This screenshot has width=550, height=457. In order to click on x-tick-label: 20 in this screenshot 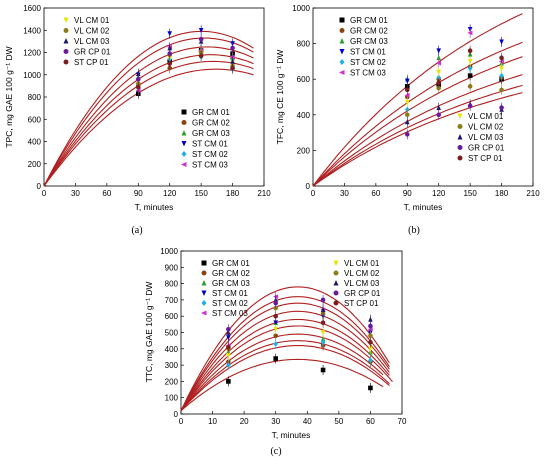, I will do `click(244, 421)`.